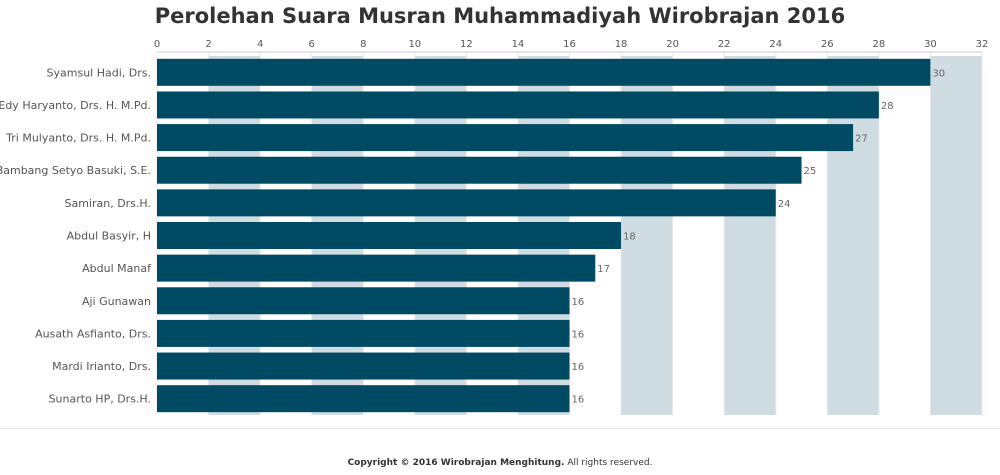 This screenshot has width=1000, height=475. Describe the element at coordinates (629, 237) in the screenshot. I see `data-label: 18` at that location.